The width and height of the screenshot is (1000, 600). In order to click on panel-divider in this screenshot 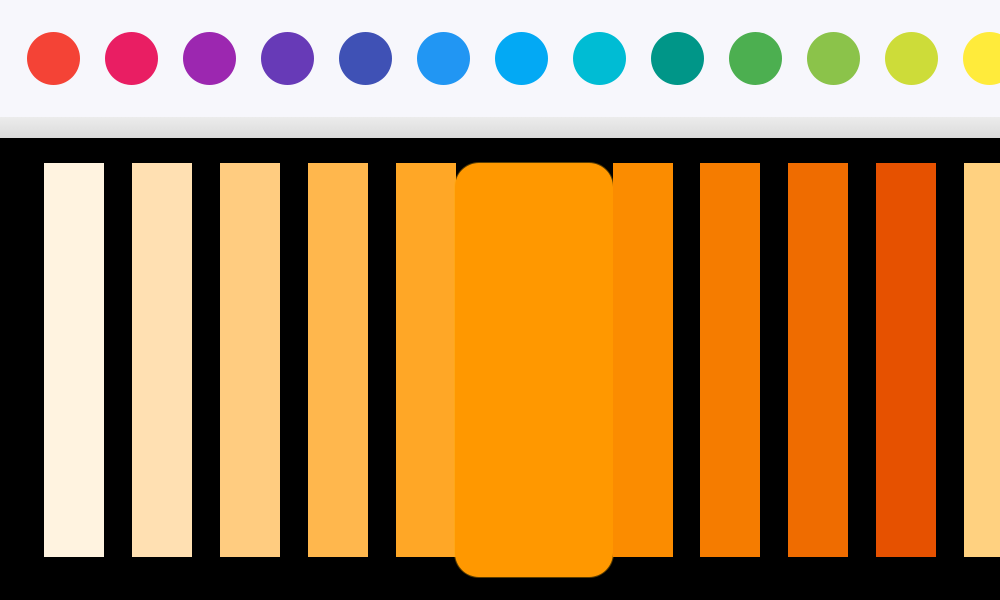, I will do `click(500, 127)`.